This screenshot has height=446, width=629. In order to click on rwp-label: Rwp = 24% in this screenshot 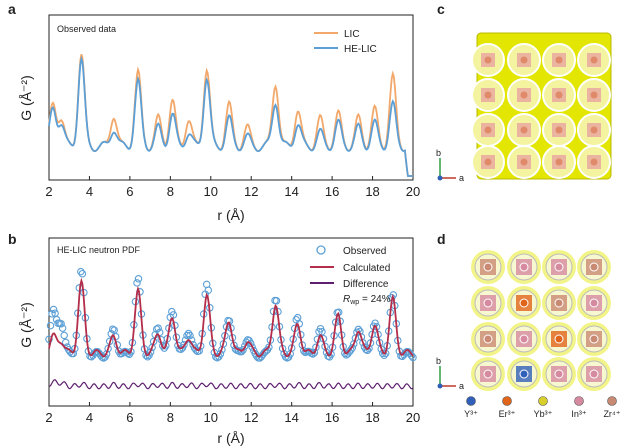, I will do `click(367, 300)`.